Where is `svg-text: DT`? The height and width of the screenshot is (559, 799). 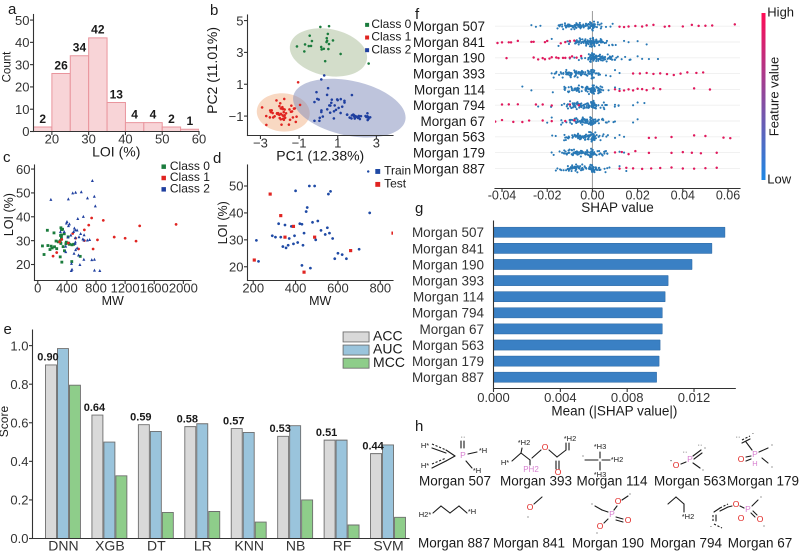
svg-text: DT is located at coordinates (156, 546).